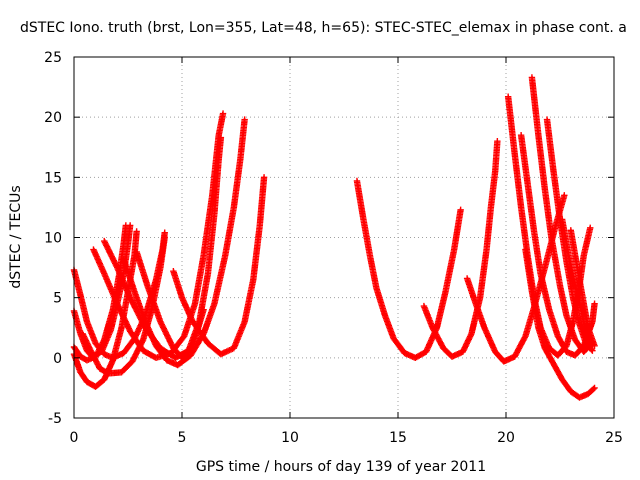 The image size is (640, 480). I want to click on y-tick-label: 10, so click(53, 239).